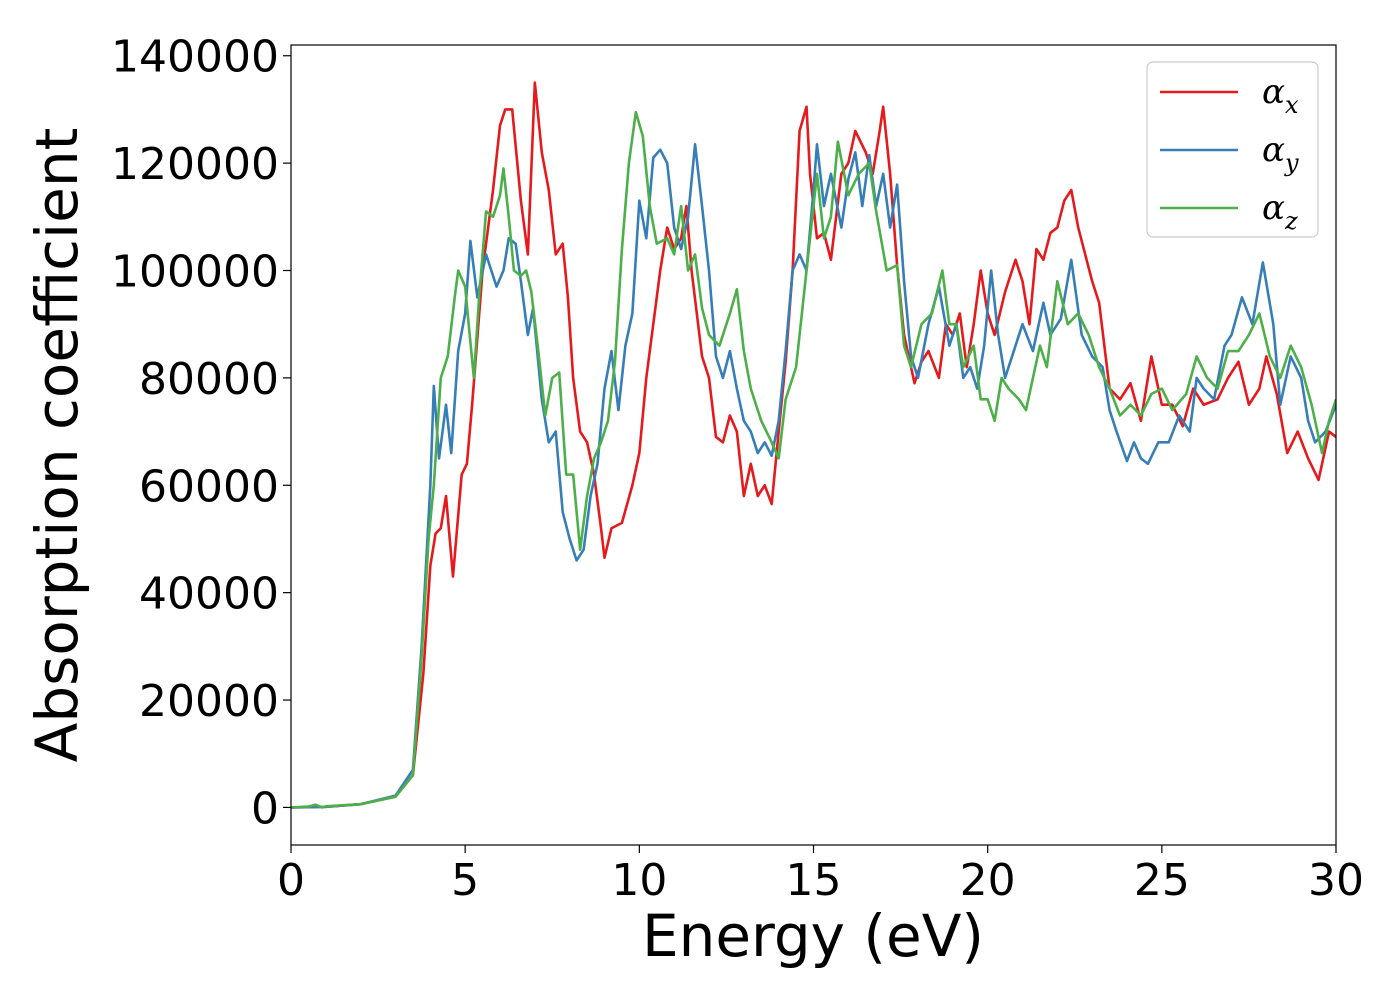 The image size is (1400, 1000). I want to click on y-tick-label: 60000, so click(209, 486).